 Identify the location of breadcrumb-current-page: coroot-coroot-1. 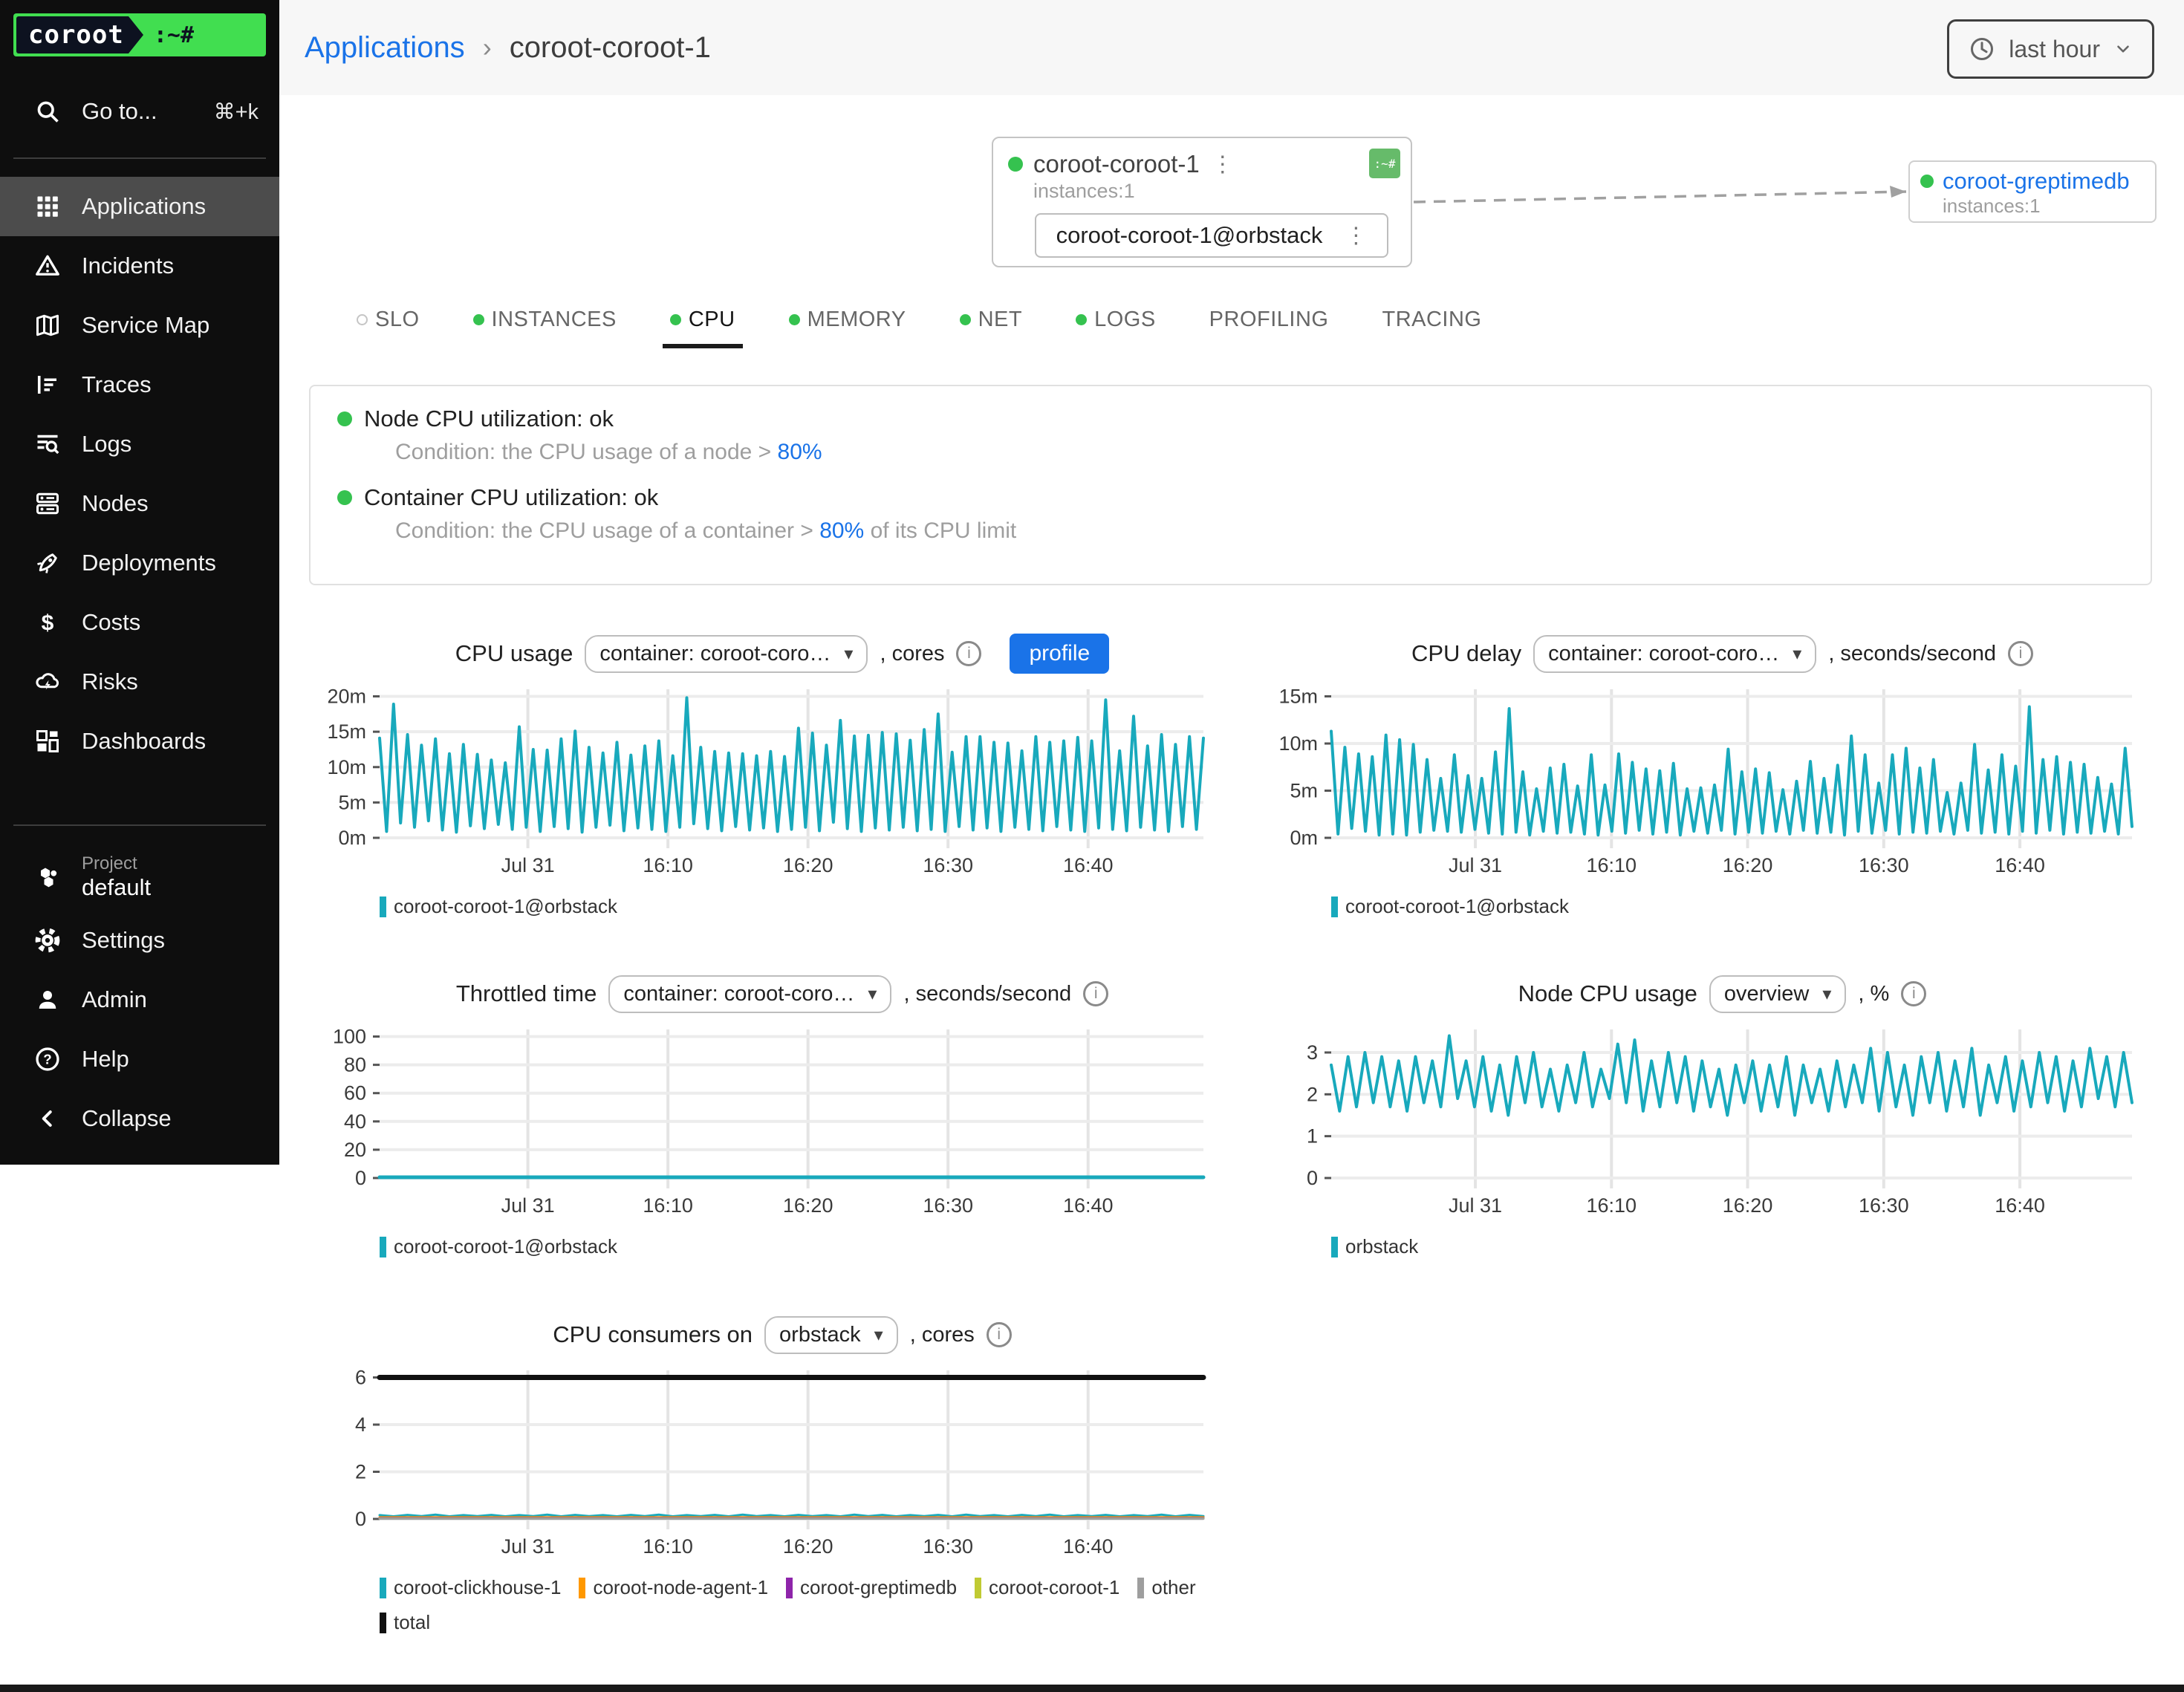
(610, 47).